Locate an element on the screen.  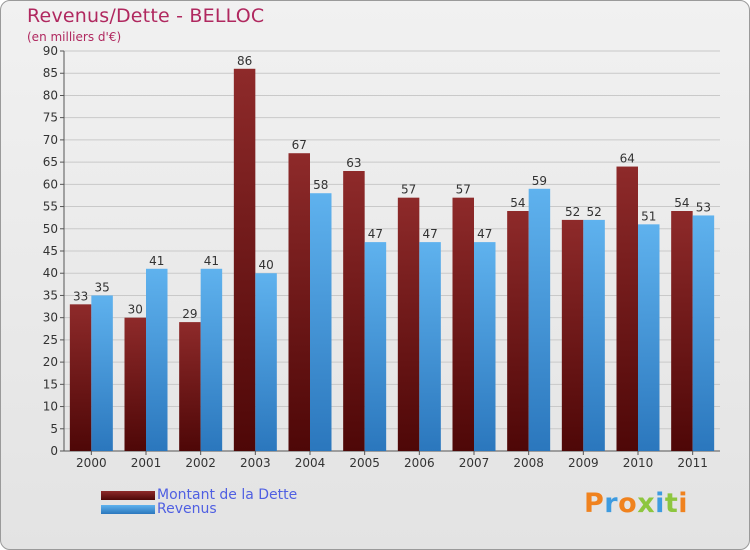
legend-label-debt: Montant de la Dette is located at coordinates (227, 495).